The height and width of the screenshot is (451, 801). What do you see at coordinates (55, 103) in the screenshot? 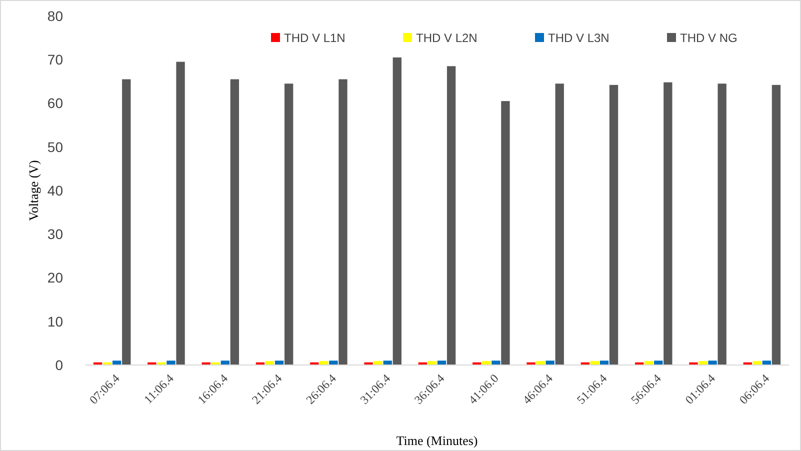
I see `y-tick-label: 60` at bounding box center [55, 103].